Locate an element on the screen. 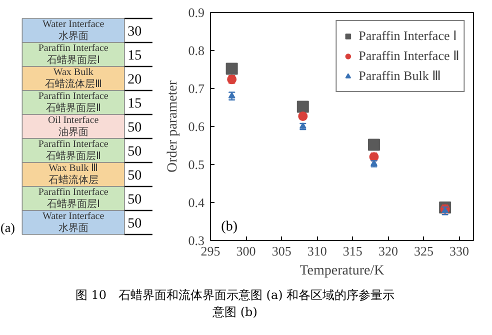  x-tick-label: 325 is located at coordinates (424, 251).